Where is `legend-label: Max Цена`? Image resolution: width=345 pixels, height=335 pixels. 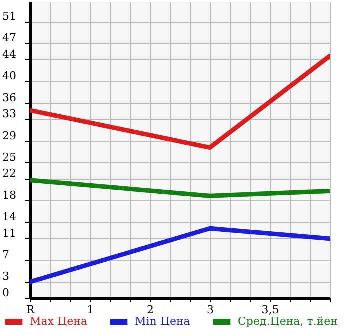 legend-label: Max Цена is located at coordinates (59, 321).